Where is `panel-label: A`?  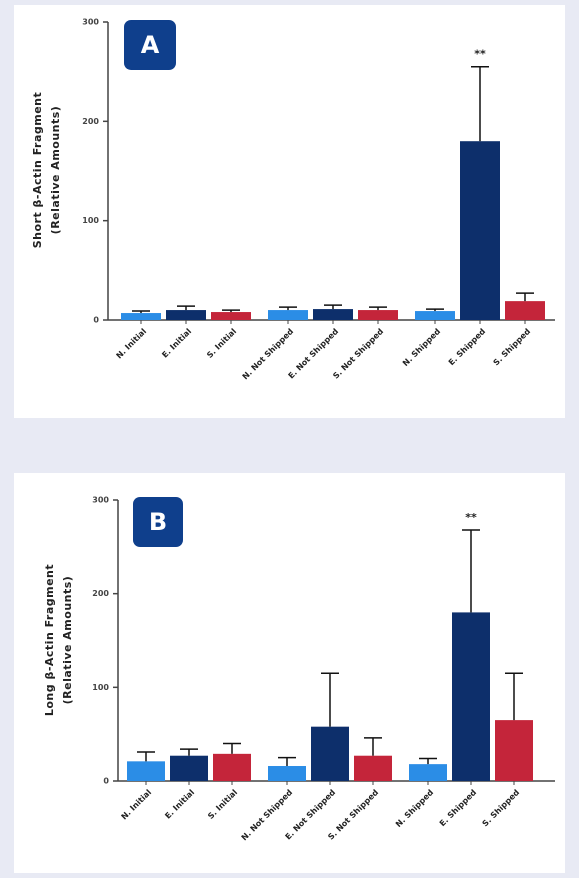
panel-label: A is located at coordinates (150, 45).